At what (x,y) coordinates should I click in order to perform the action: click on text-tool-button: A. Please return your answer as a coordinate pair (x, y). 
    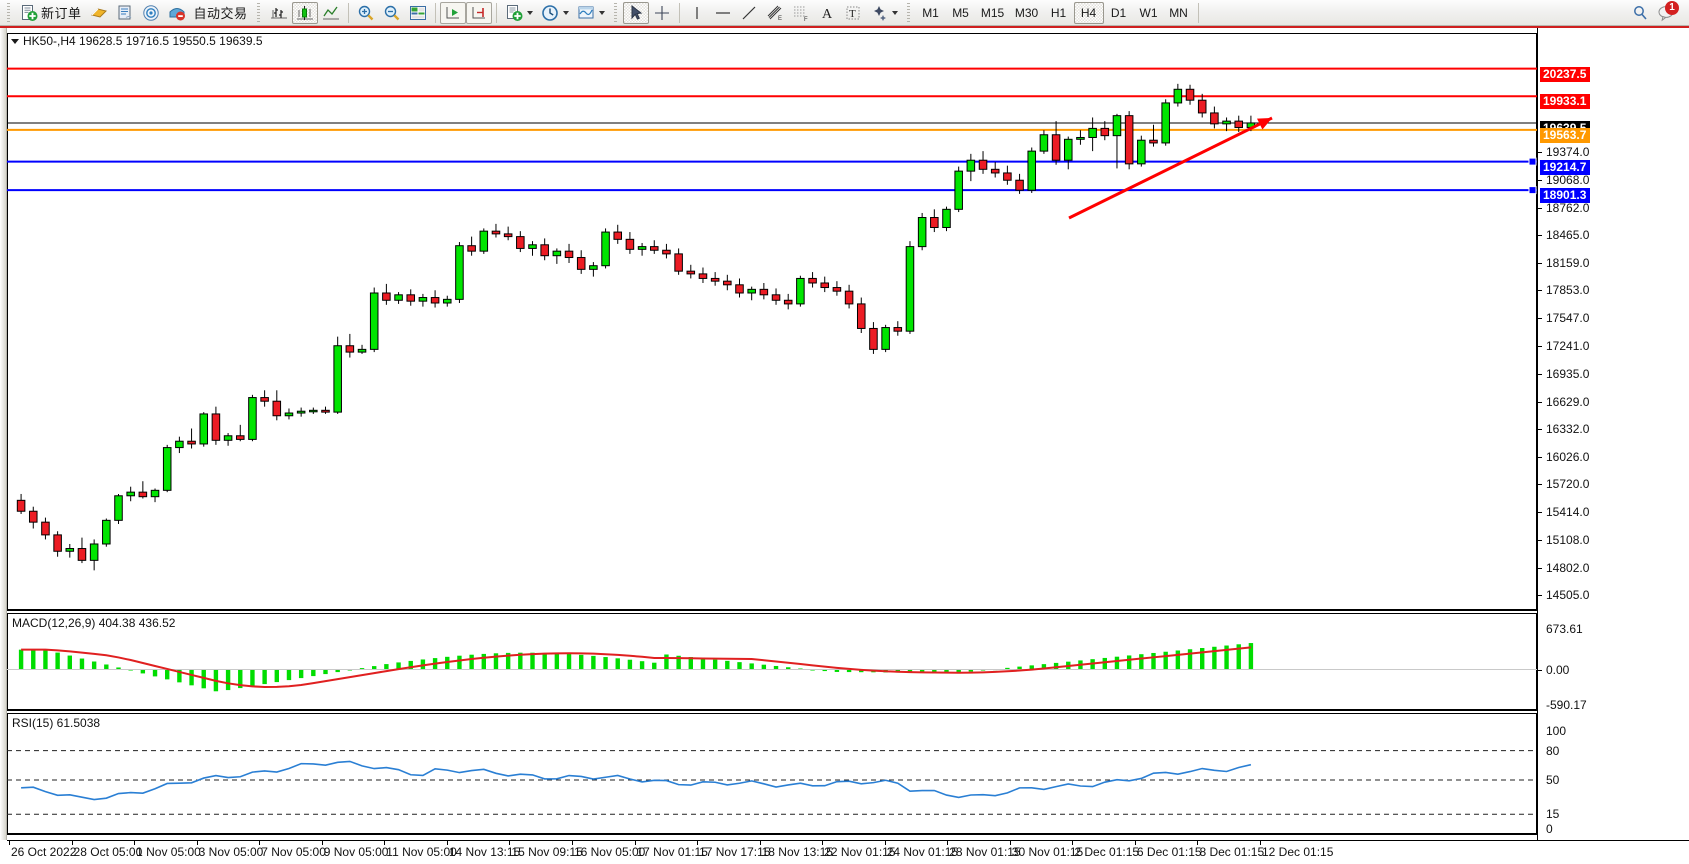
    Looking at the image, I should click on (827, 13).